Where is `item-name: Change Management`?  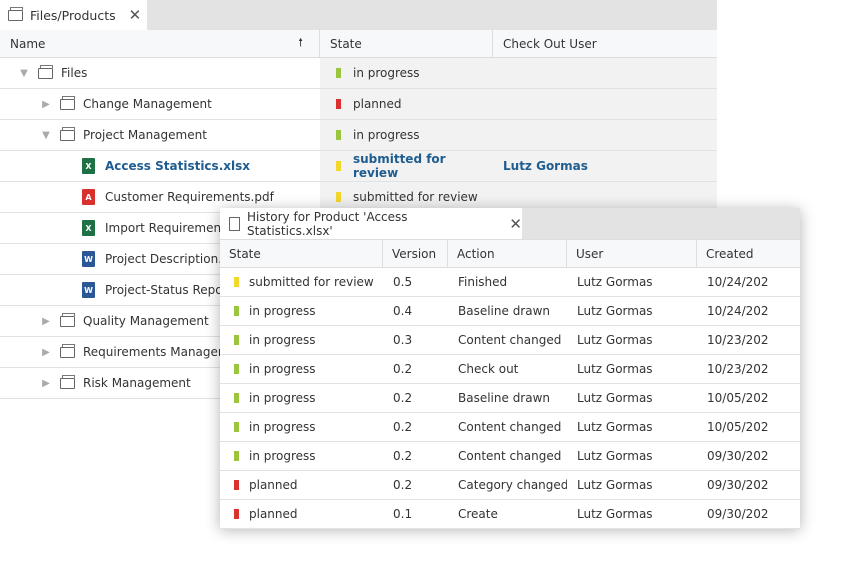 item-name: Change Management is located at coordinates (147, 104).